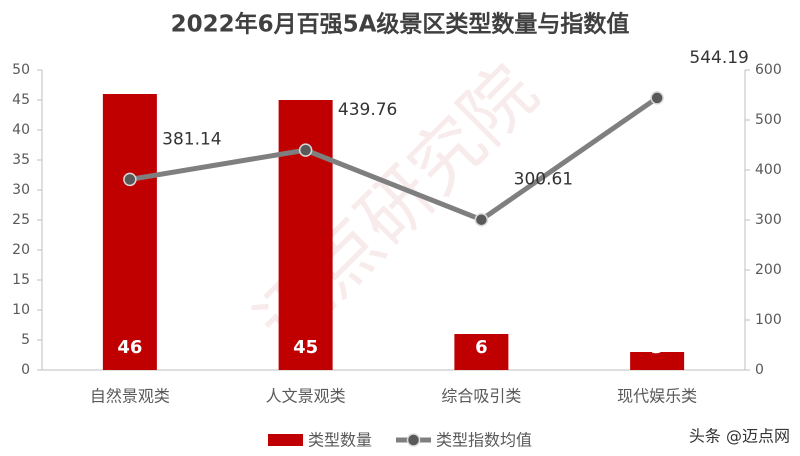 The height and width of the screenshot is (456, 800). I want to click on y2-tick-label: 300, so click(768, 220).